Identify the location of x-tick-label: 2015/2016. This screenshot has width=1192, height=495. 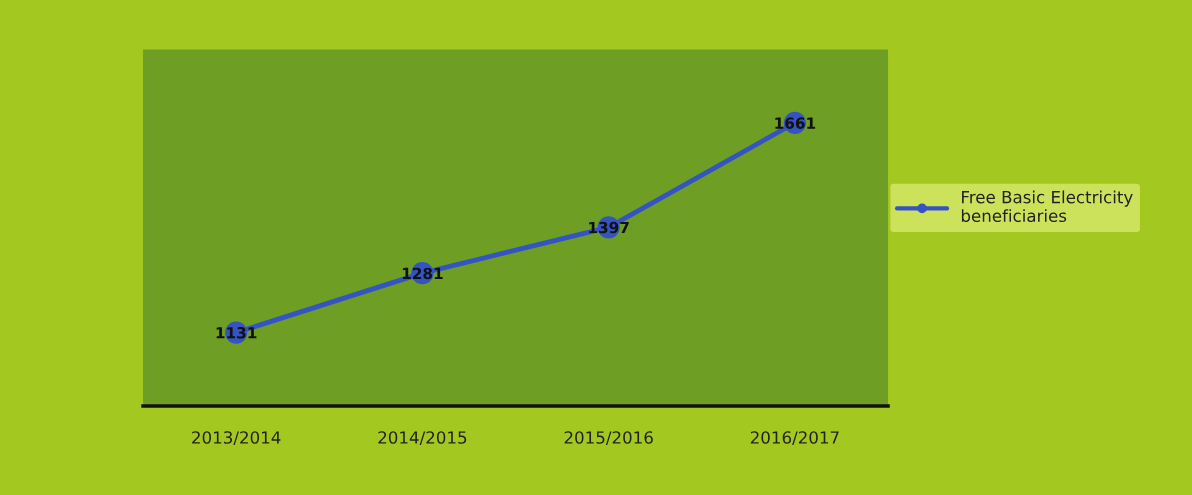
(608, 438).